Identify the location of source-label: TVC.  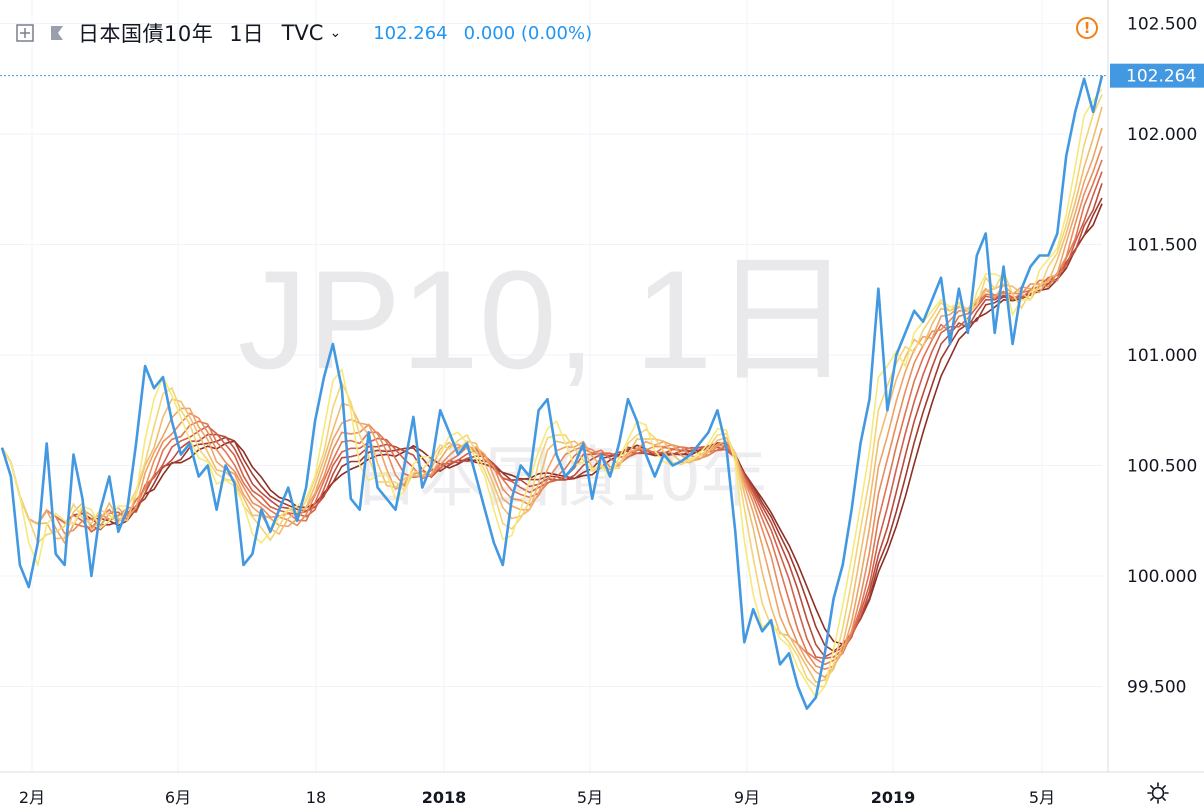
(302, 33).